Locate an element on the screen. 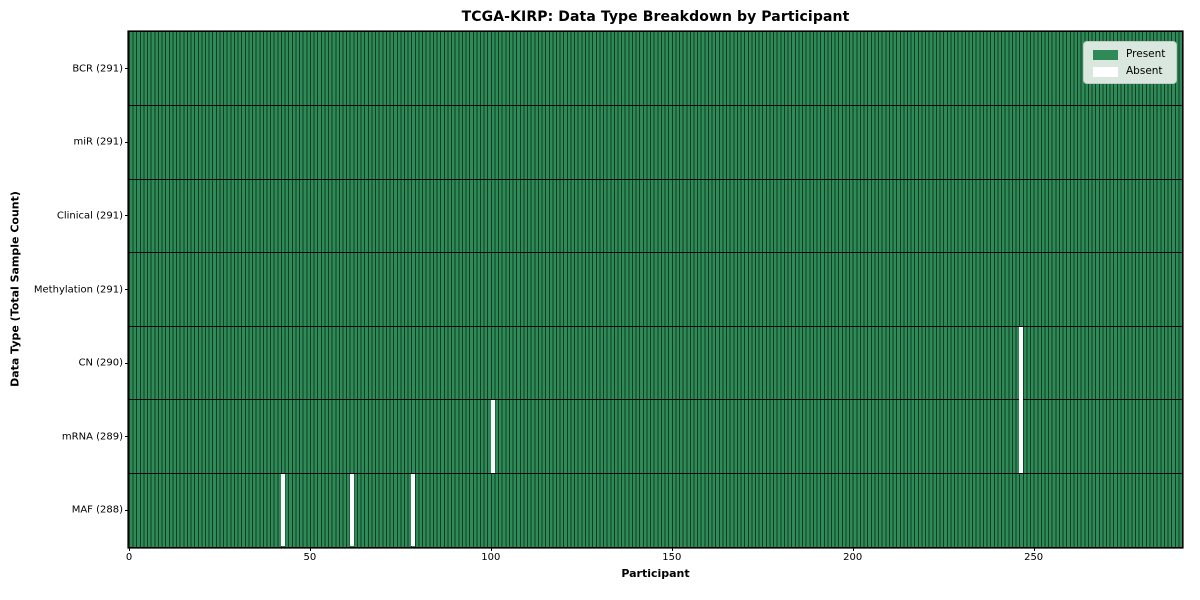  y-tick-label-maf: MAF (288) is located at coordinates (97, 510).